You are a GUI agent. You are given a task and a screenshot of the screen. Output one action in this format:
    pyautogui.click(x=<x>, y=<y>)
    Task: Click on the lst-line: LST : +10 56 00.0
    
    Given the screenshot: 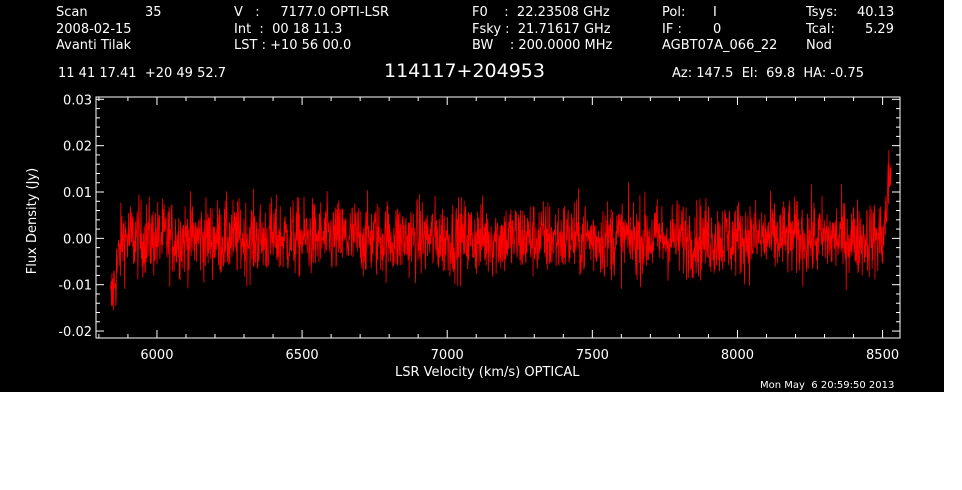 What is the action you would take?
    pyautogui.click(x=293, y=45)
    